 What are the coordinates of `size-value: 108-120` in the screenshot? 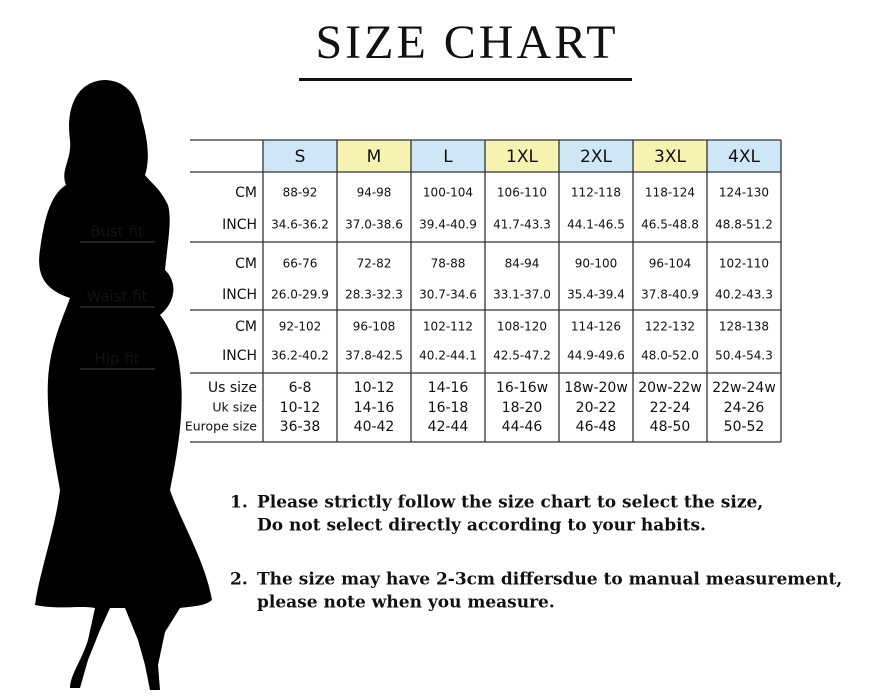 It's located at (522, 327).